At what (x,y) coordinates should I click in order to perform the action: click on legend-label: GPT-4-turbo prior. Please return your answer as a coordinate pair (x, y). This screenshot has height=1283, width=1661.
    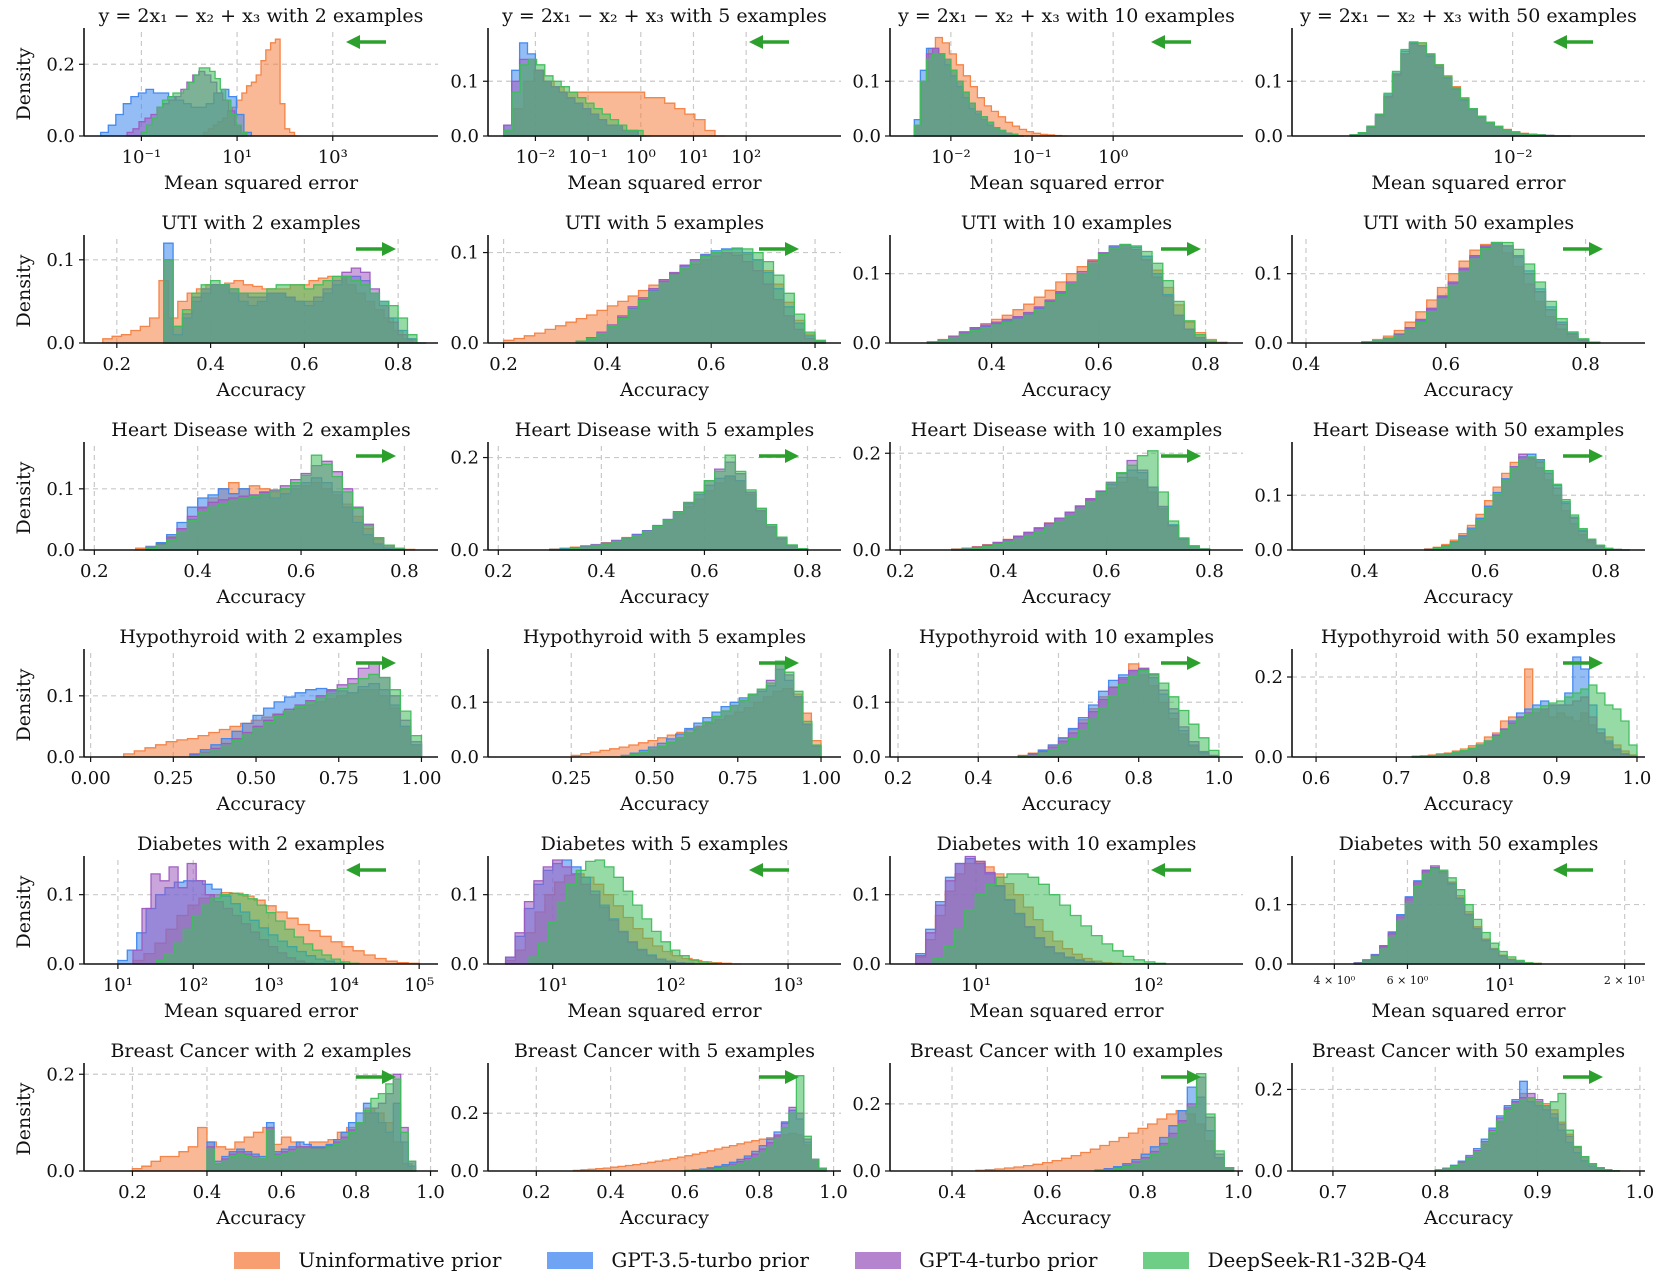
    Looking at the image, I should click on (1008, 1260).